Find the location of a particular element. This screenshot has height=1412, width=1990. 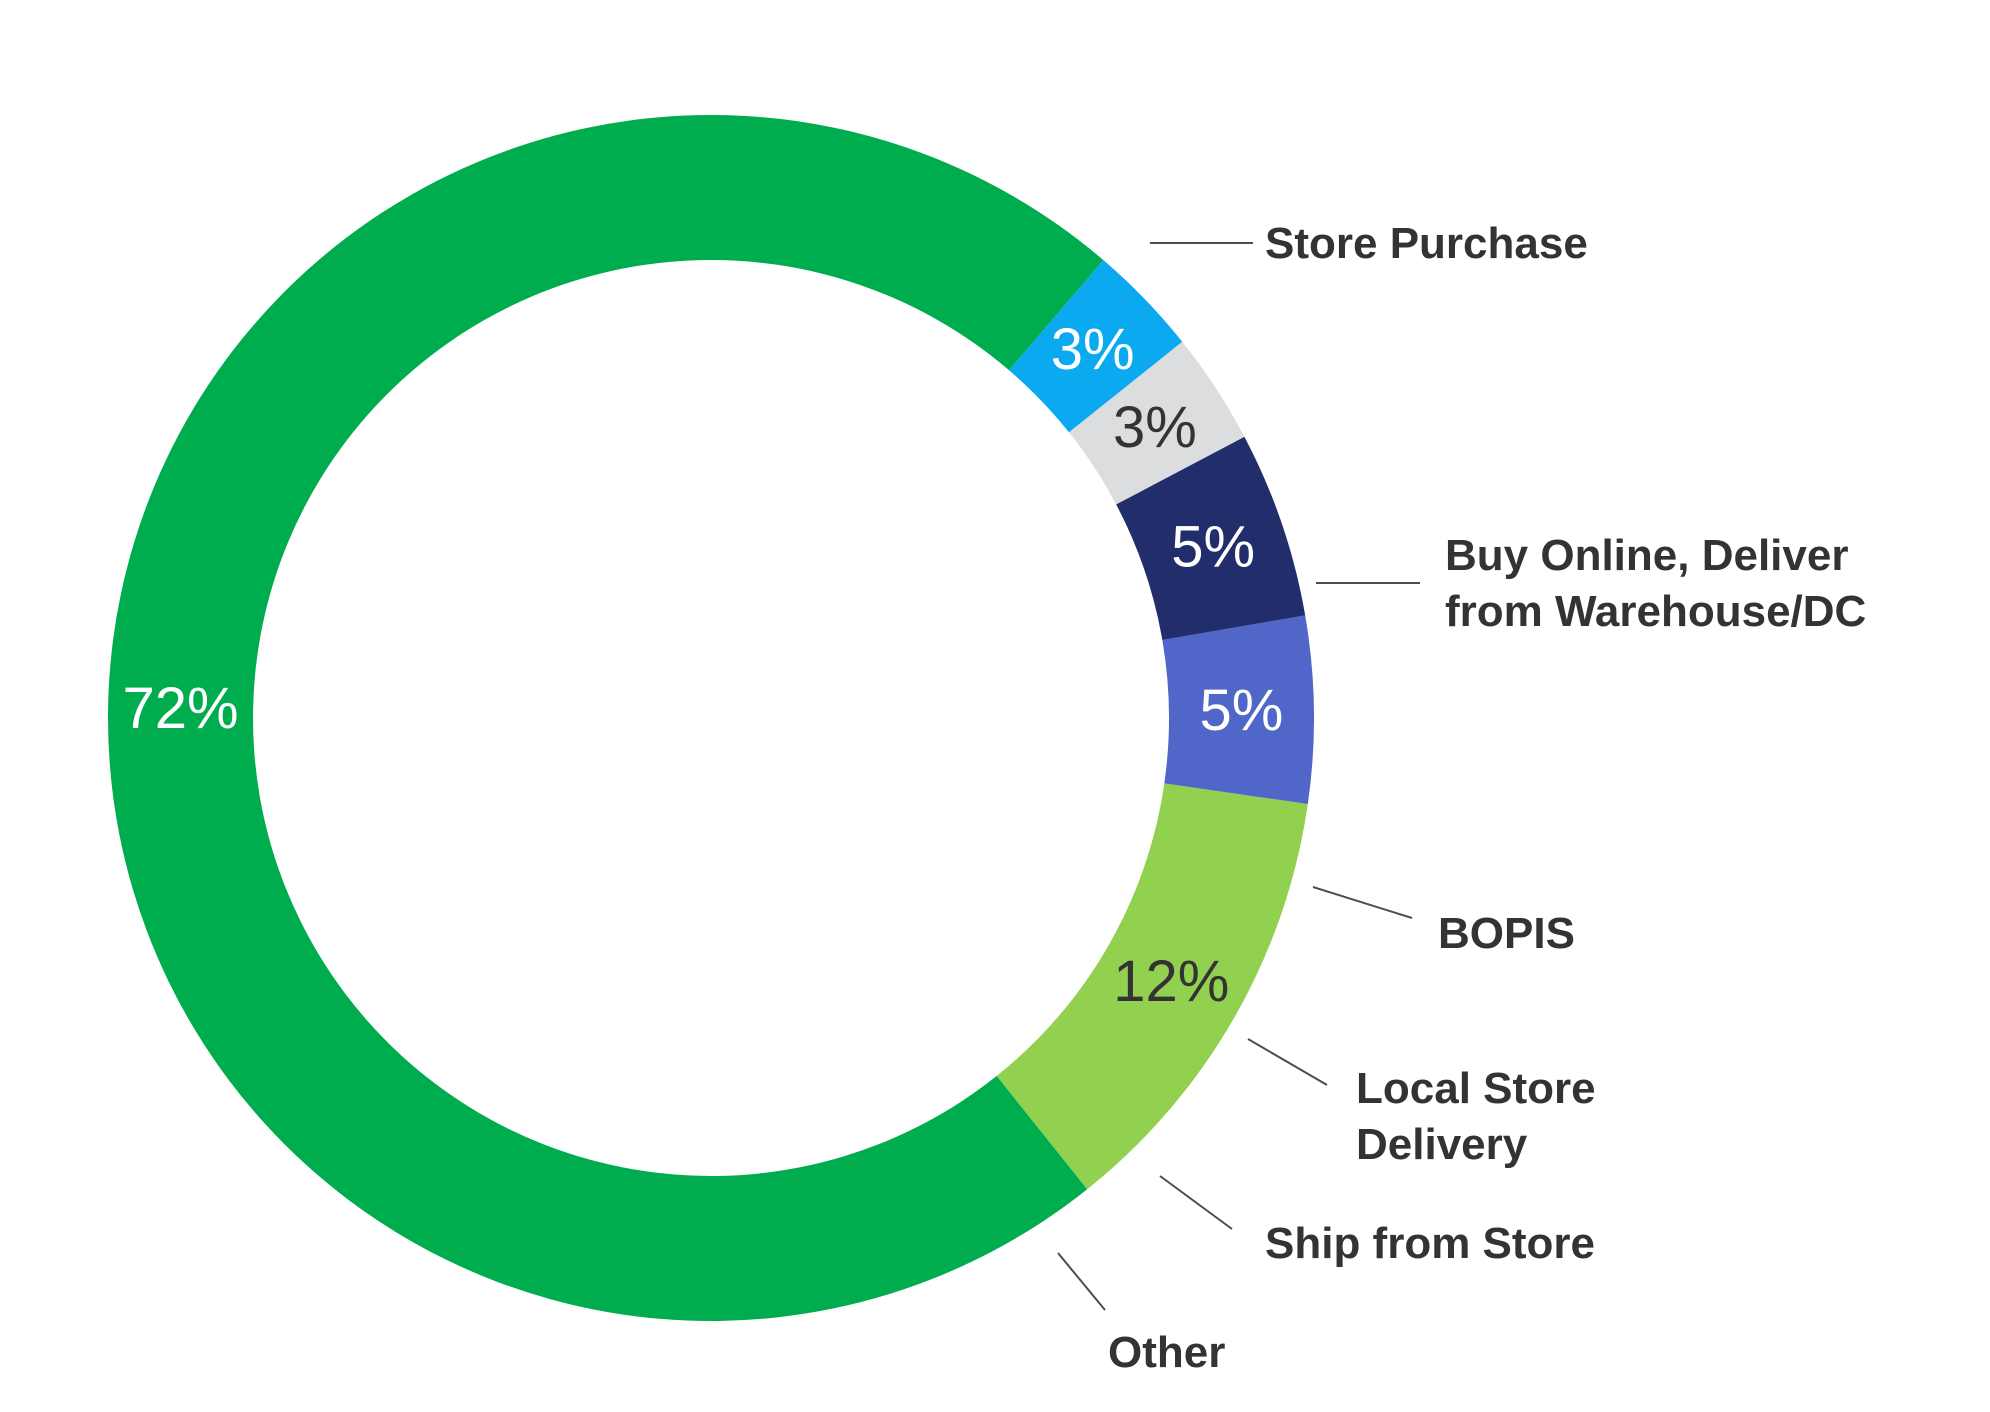

category-label-line: from Warehouse/DC is located at coordinates (1655, 611).